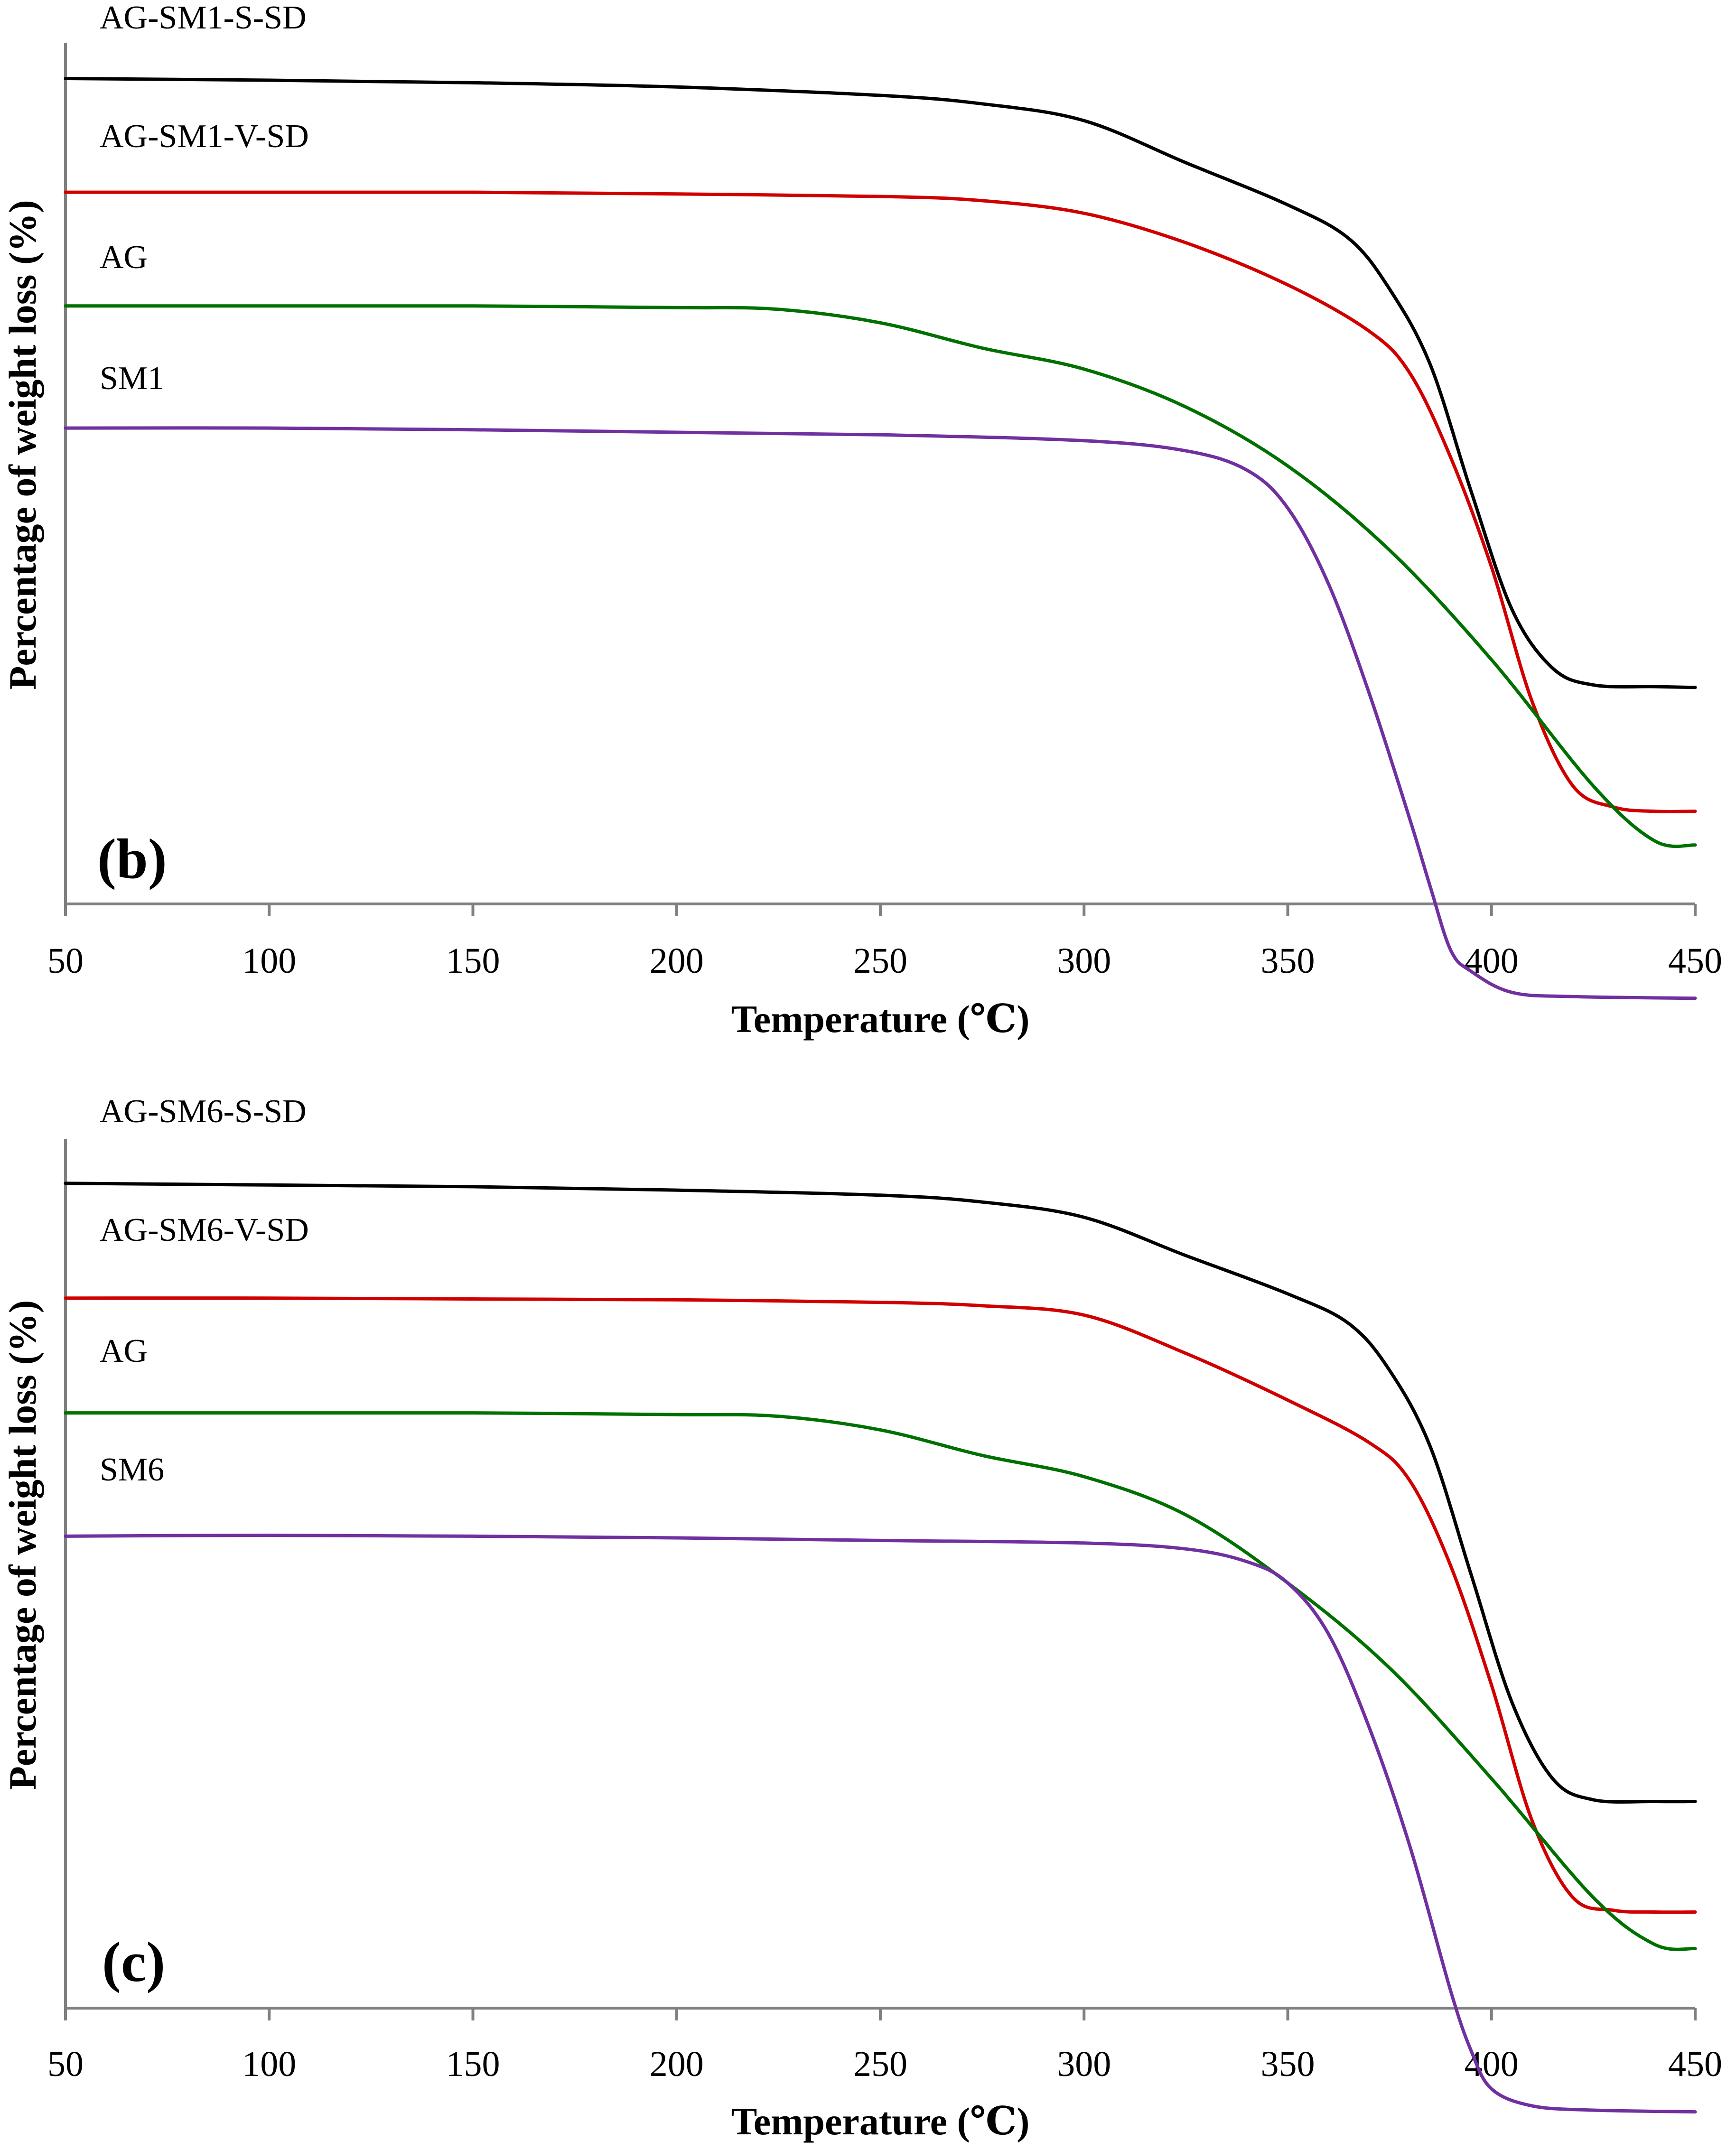 The image size is (1736, 2150). I want to click on panel-label: (b), so click(132, 858).